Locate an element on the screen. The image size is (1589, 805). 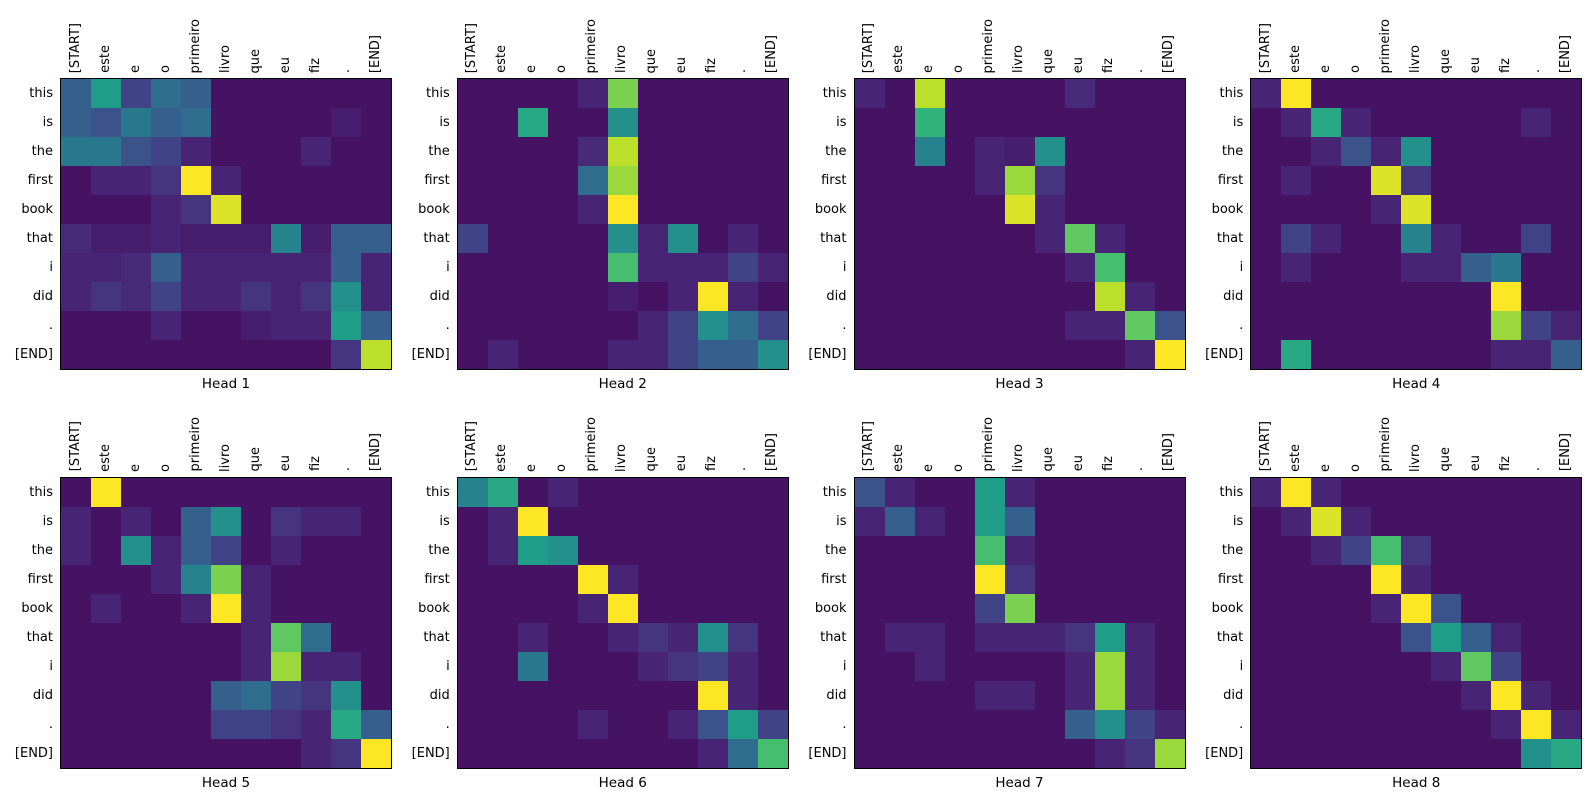
y-tick-label: is is located at coordinates (444, 521).